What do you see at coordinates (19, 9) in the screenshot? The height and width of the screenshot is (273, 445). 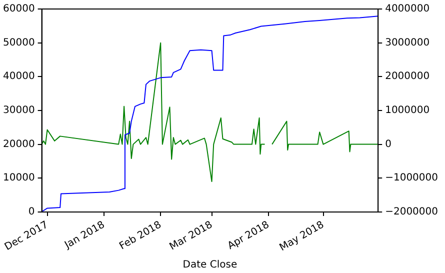 I see `y-tick-label: 60000` at bounding box center [19, 9].